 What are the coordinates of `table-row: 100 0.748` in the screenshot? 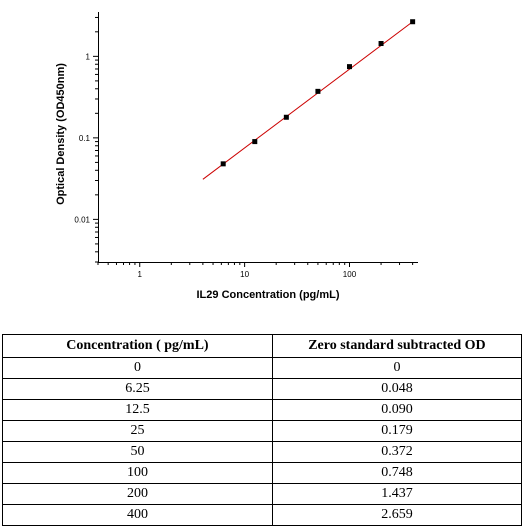 It's located at (262, 473).